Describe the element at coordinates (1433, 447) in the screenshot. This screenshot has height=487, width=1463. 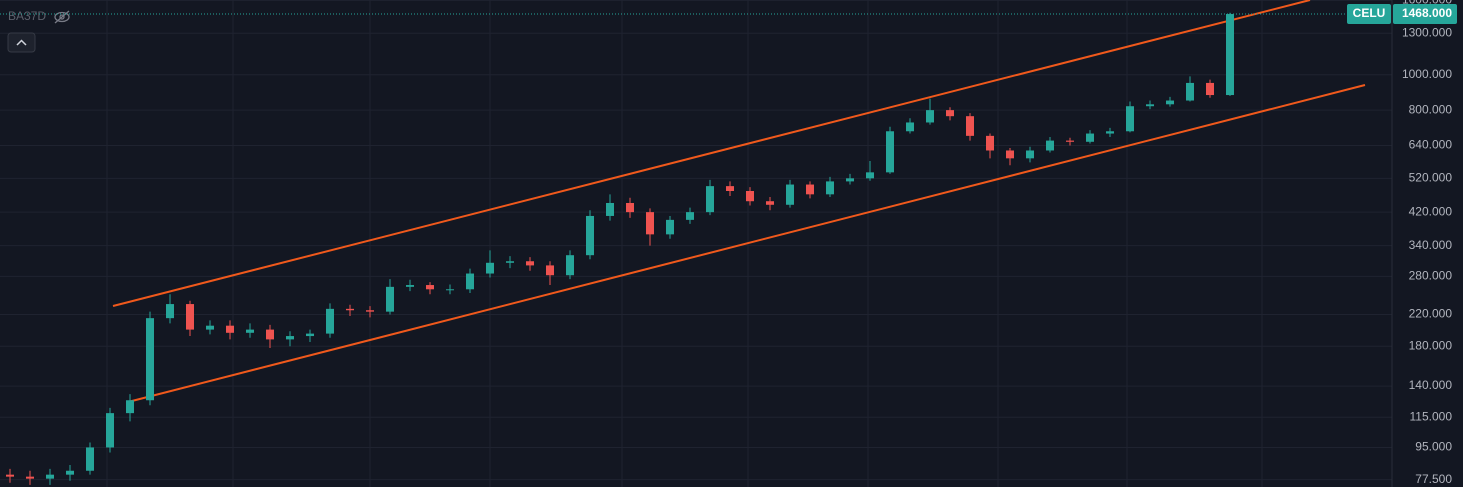
I see `y-tick-label: 95.000` at that location.